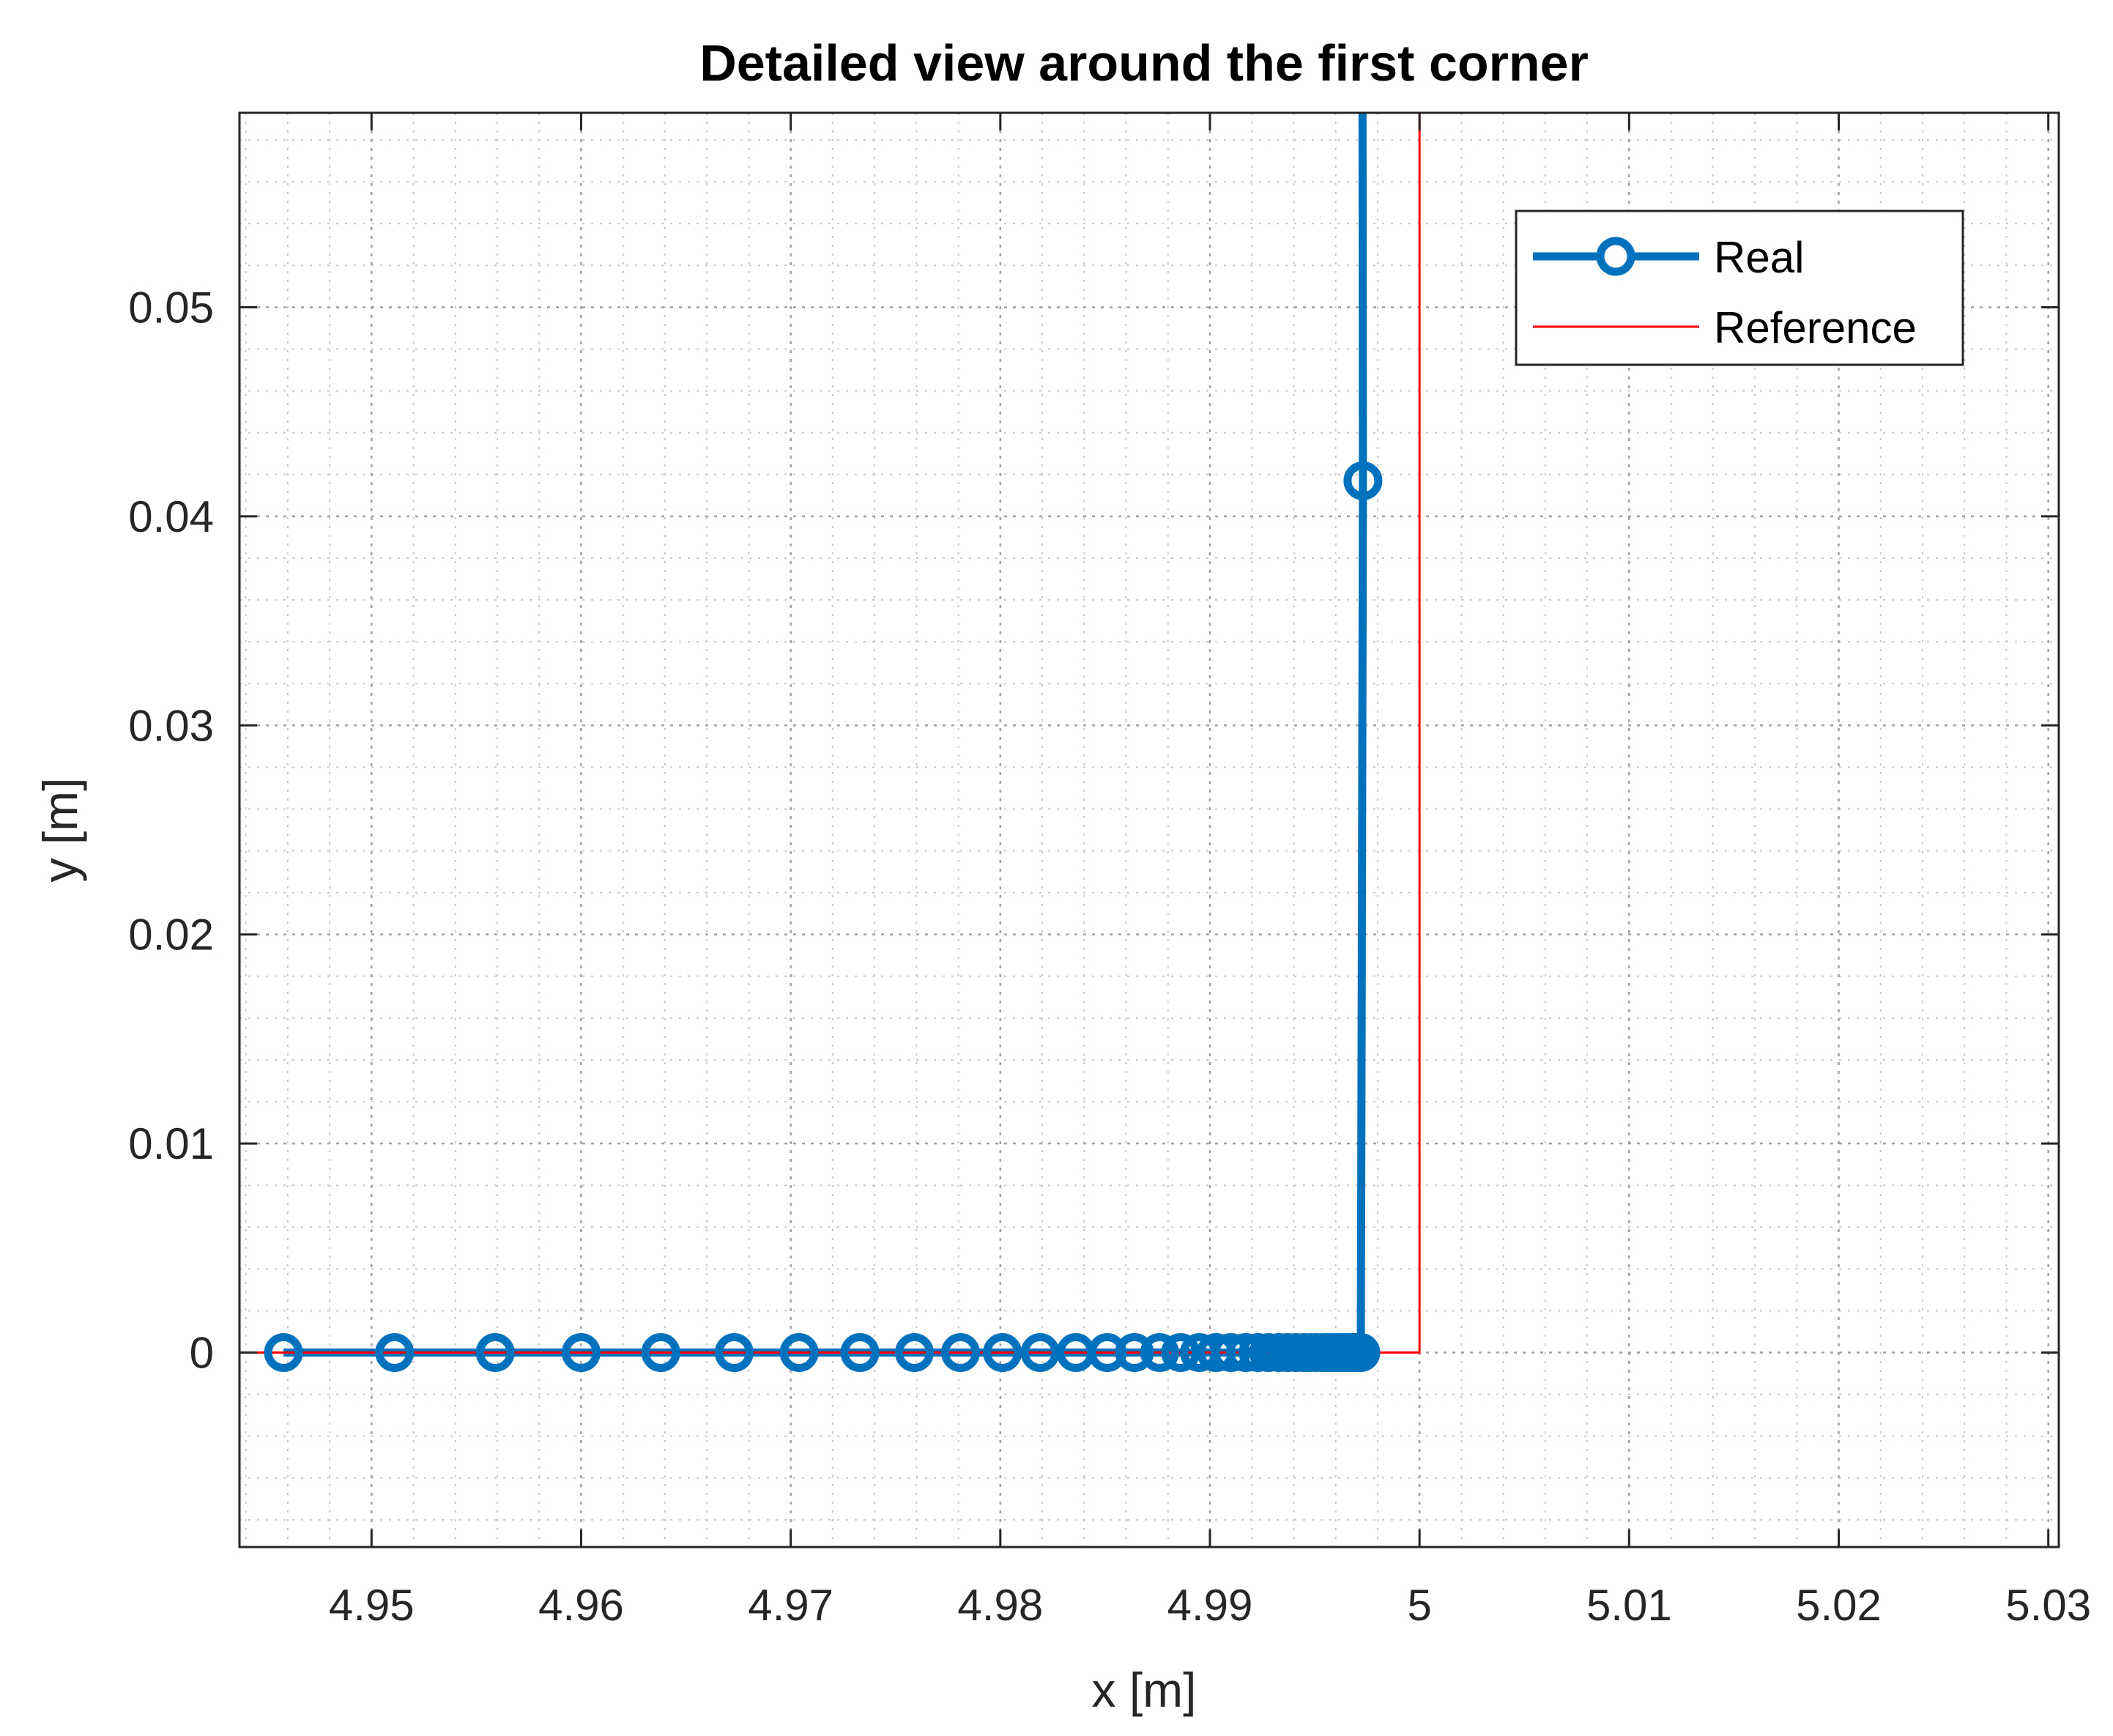  What do you see at coordinates (1615, 256) in the screenshot?
I see `legend-real-marker` at bounding box center [1615, 256].